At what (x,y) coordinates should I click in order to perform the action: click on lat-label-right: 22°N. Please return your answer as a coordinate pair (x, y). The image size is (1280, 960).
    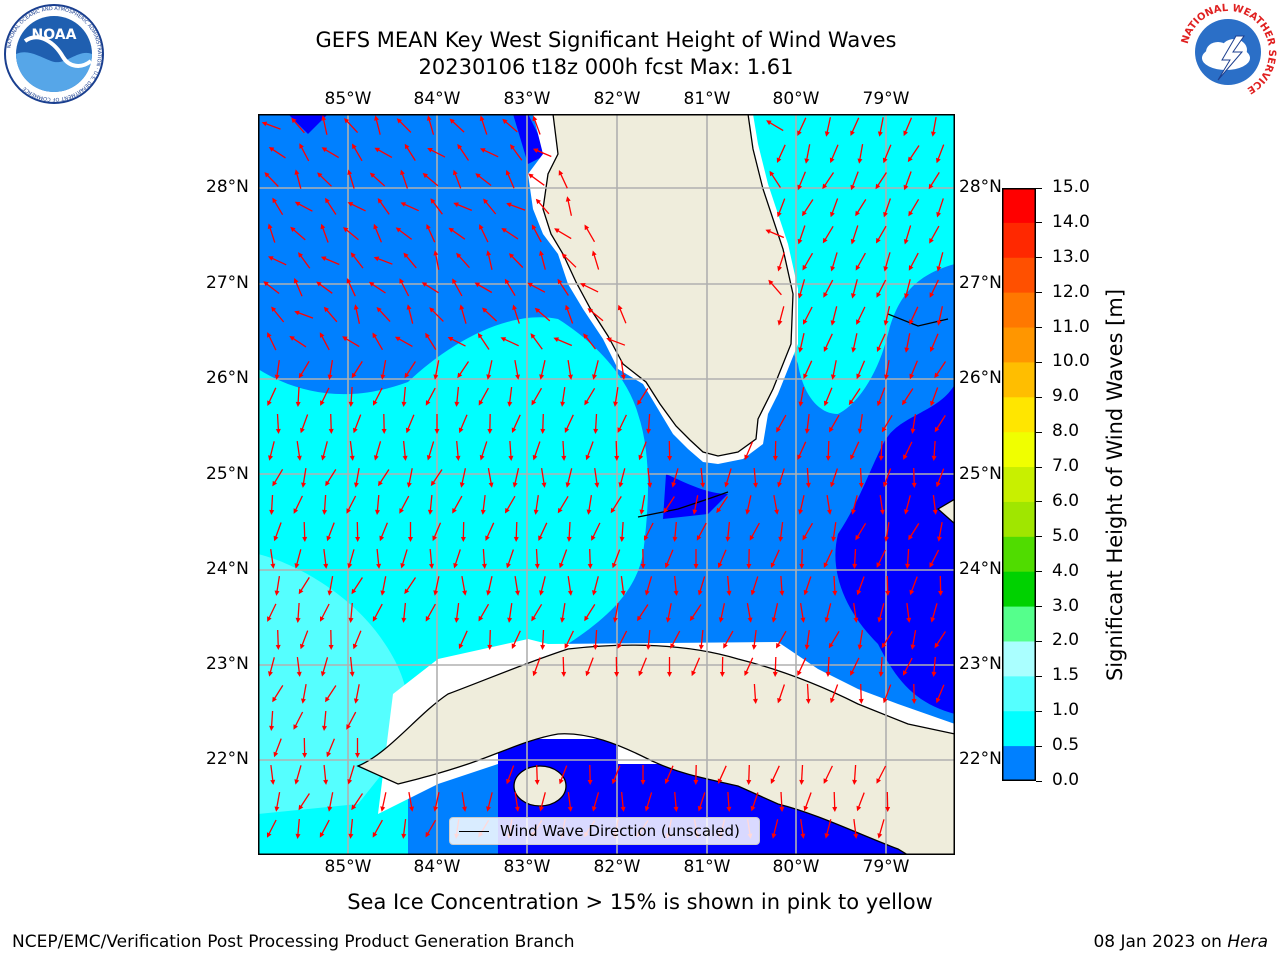
    Looking at the image, I should click on (980, 759).